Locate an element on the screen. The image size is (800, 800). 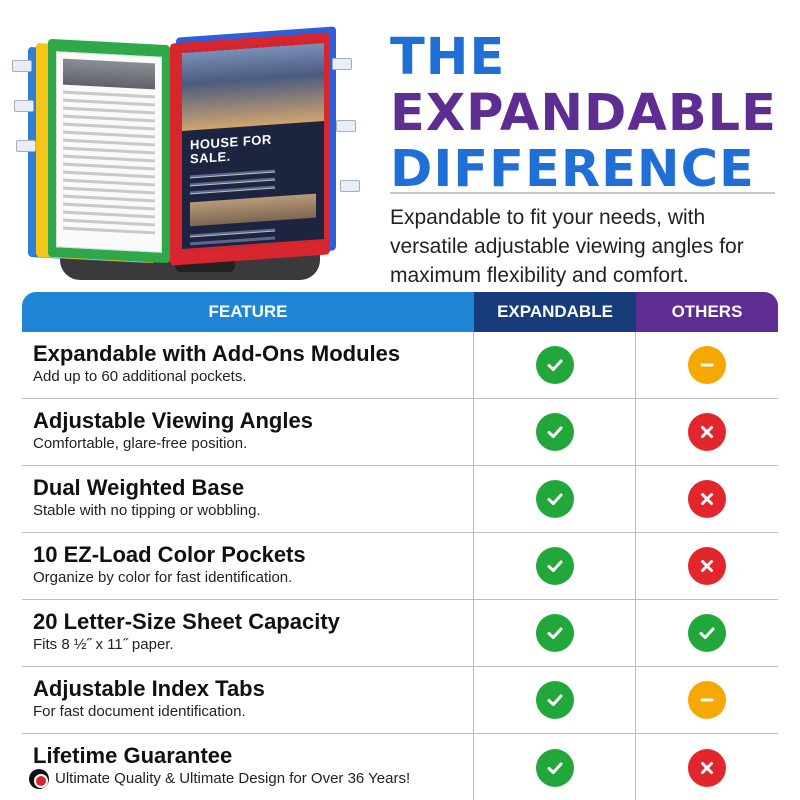
header-others: OTHERS is located at coordinates (707, 312).